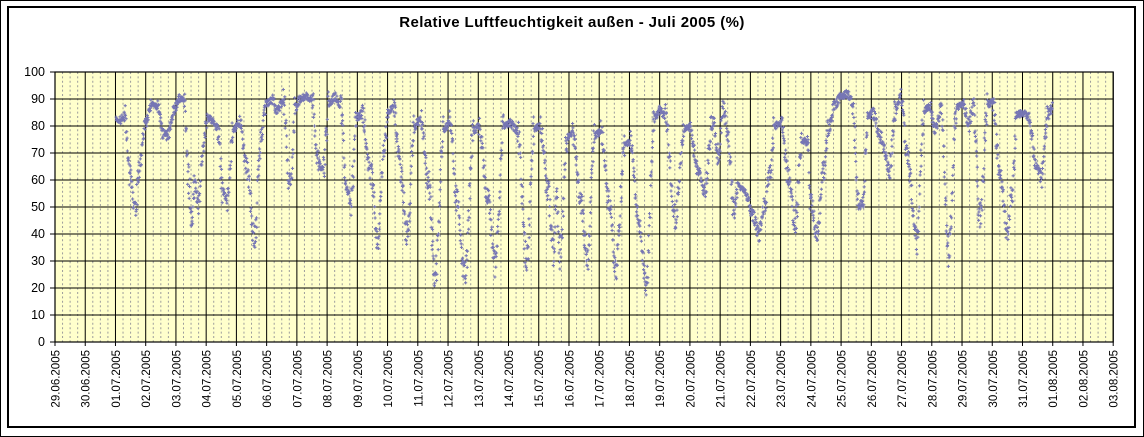 Image resolution: width=1144 pixels, height=437 pixels. Describe the element at coordinates (419, 378) in the screenshot. I see `x-axis-label: 11.07.2005` at that location.